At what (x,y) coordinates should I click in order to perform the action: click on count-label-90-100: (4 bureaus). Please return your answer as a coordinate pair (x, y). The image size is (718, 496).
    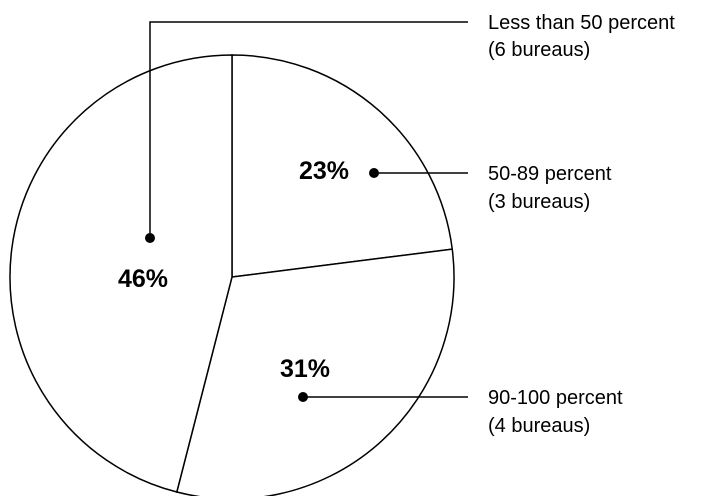
    Looking at the image, I should click on (539, 426).